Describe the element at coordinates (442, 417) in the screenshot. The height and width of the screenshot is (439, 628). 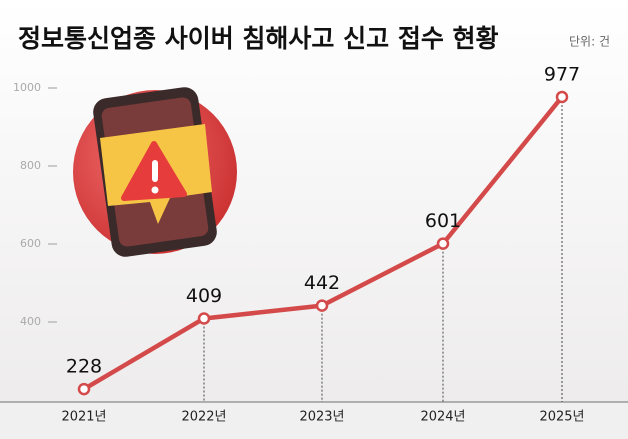
I see `x-tick-label: 2024년` at that location.